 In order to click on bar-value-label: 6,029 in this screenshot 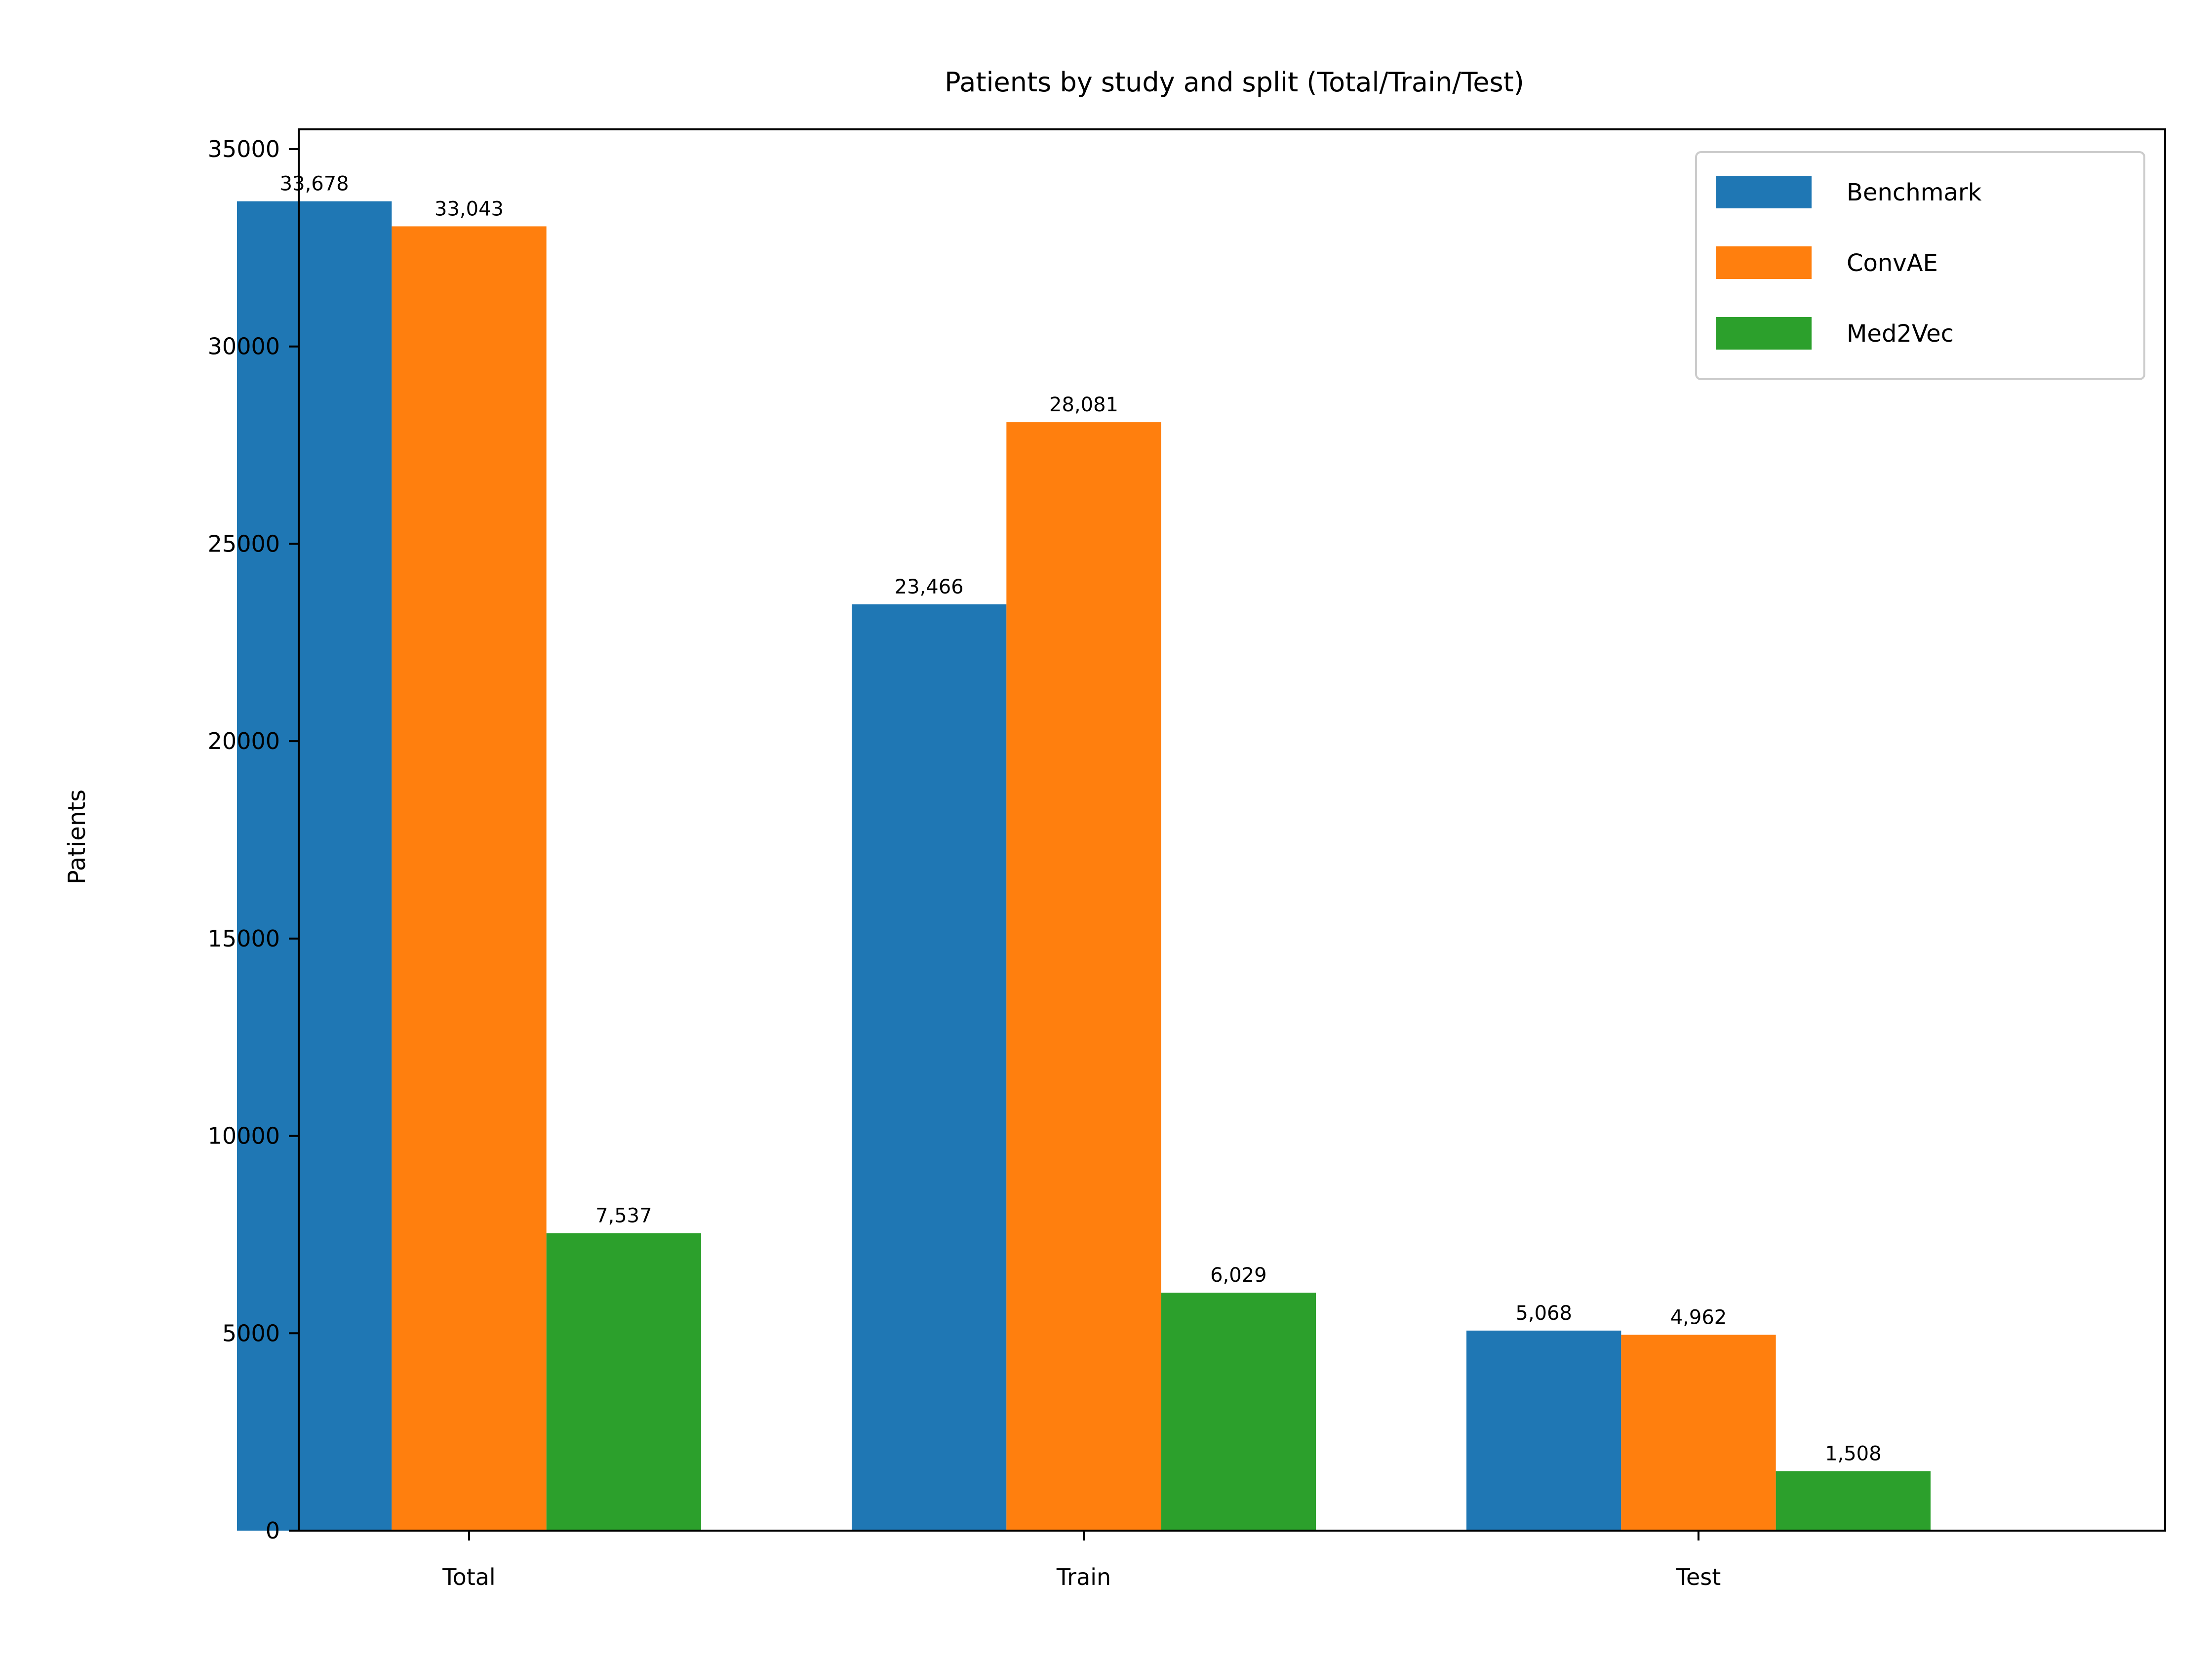, I will do `click(1239, 1276)`.